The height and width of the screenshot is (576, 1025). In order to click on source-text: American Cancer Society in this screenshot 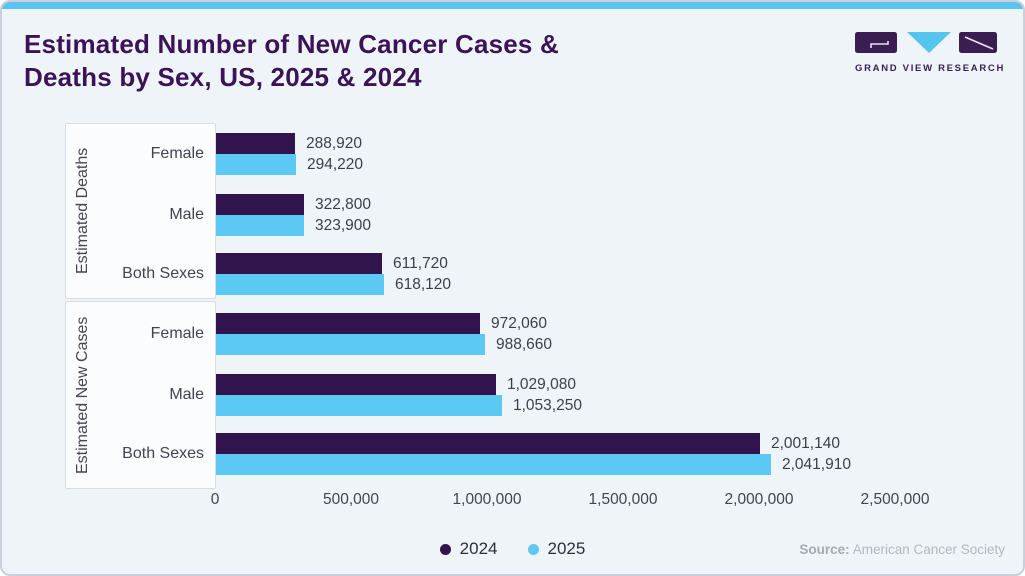, I will do `click(928, 549)`.